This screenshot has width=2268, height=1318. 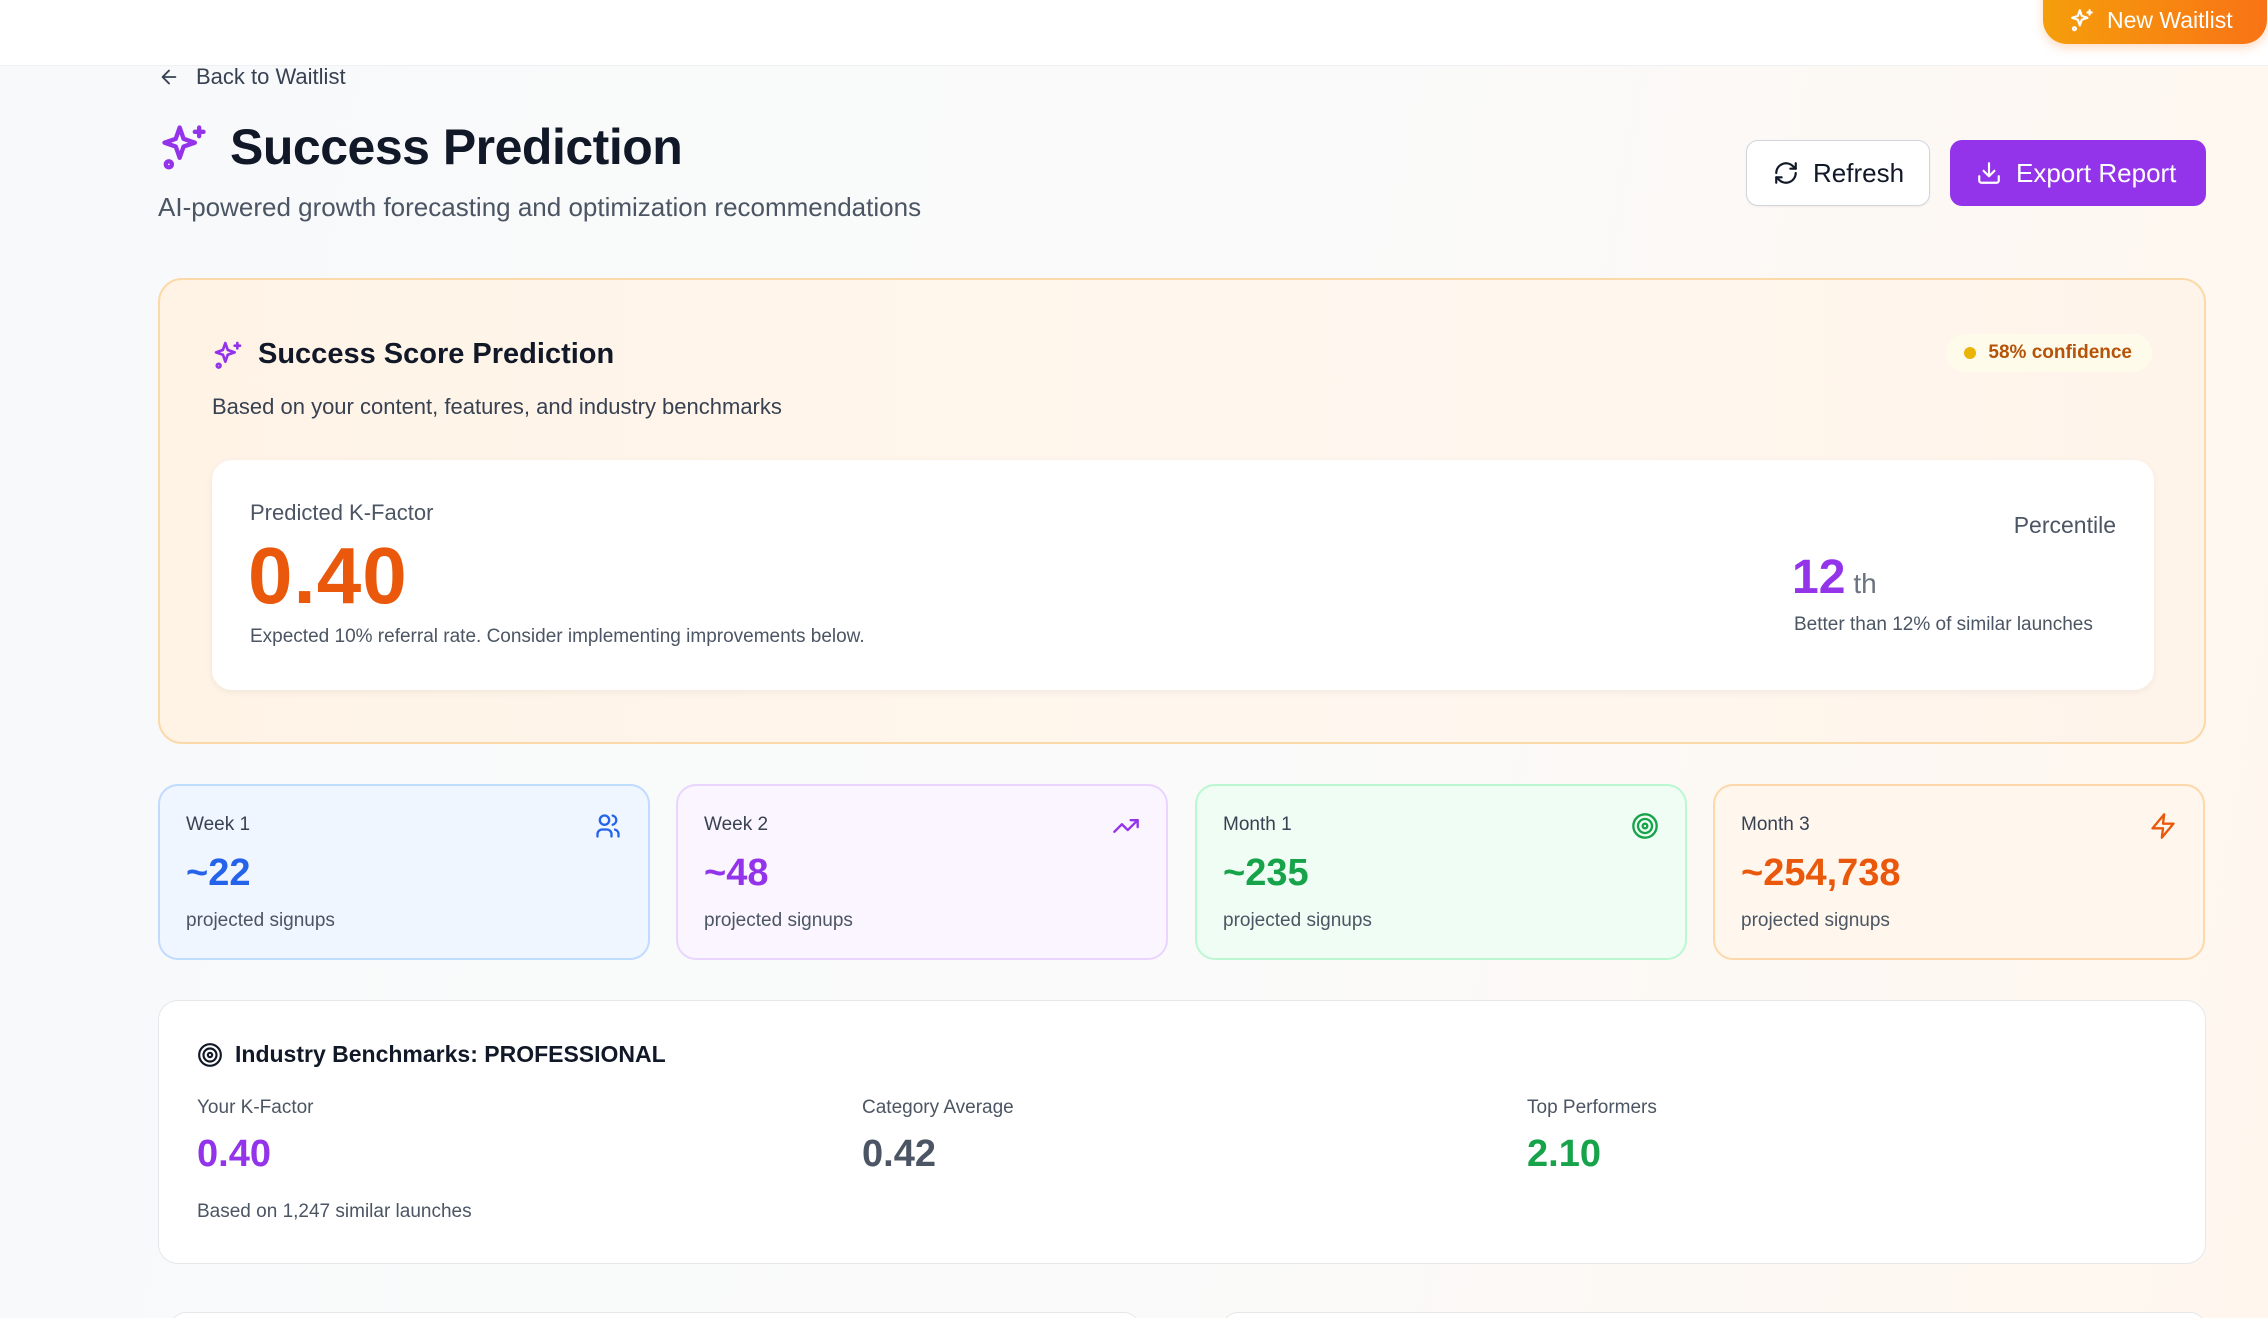 What do you see at coordinates (608, 826) in the screenshot?
I see `users-icon` at bounding box center [608, 826].